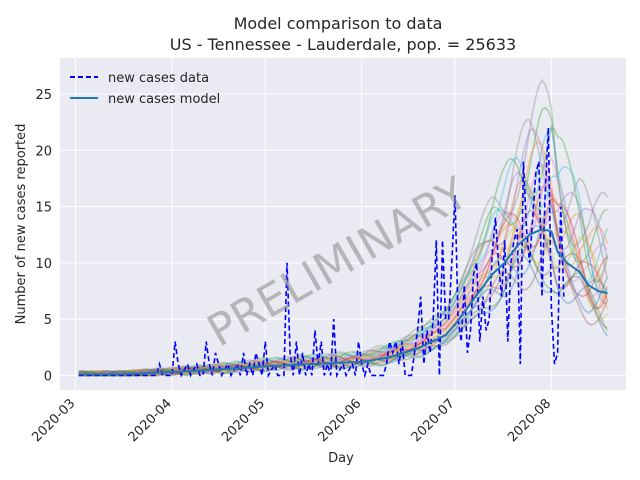 The width and height of the screenshot is (640, 480). Describe the element at coordinates (150, 420) in the screenshot. I see `x-tick-label: 2020-04` at that location.